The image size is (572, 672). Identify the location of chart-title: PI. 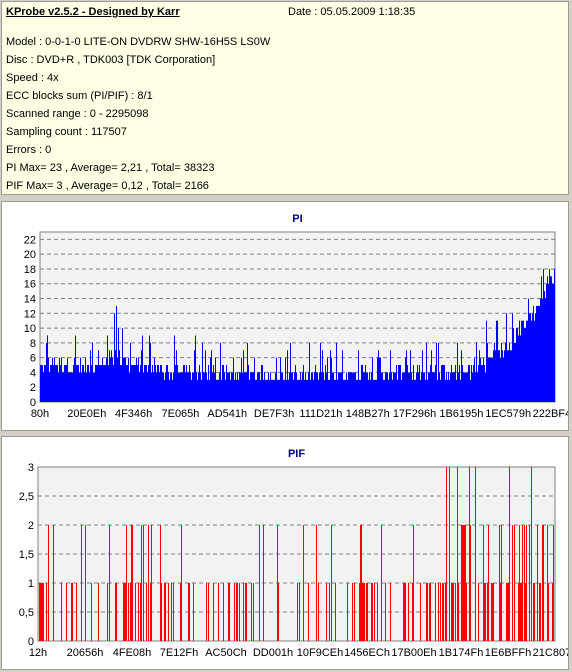
(297, 219).